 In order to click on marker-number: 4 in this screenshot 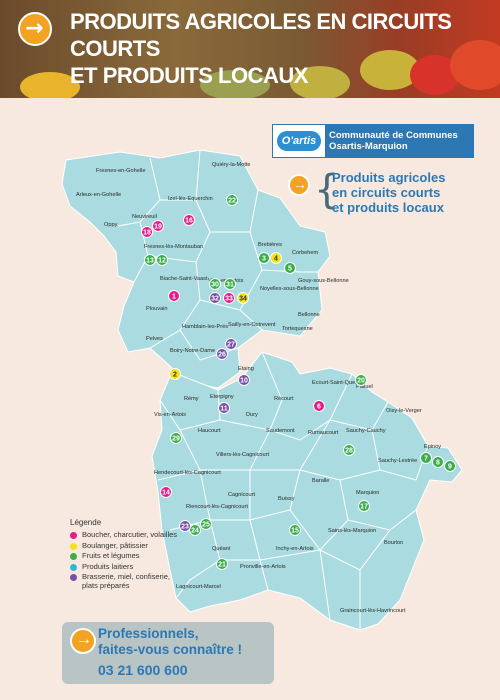, I will do `click(276, 259)`.